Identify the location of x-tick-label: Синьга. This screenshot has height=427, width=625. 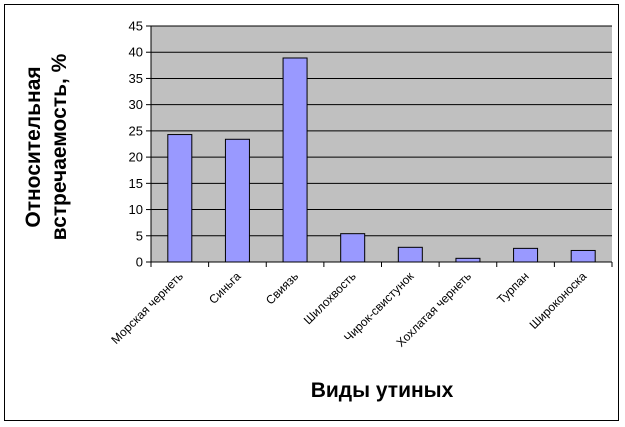
(225, 288).